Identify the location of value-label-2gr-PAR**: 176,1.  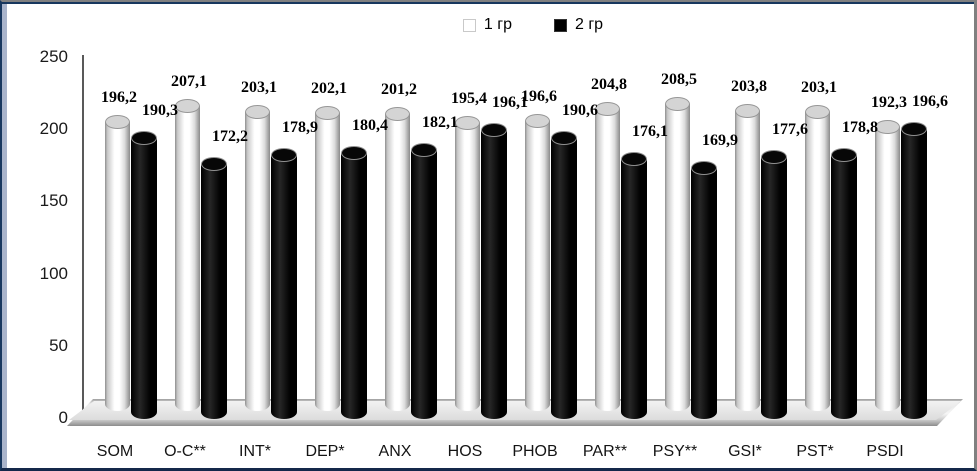
(650, 131).